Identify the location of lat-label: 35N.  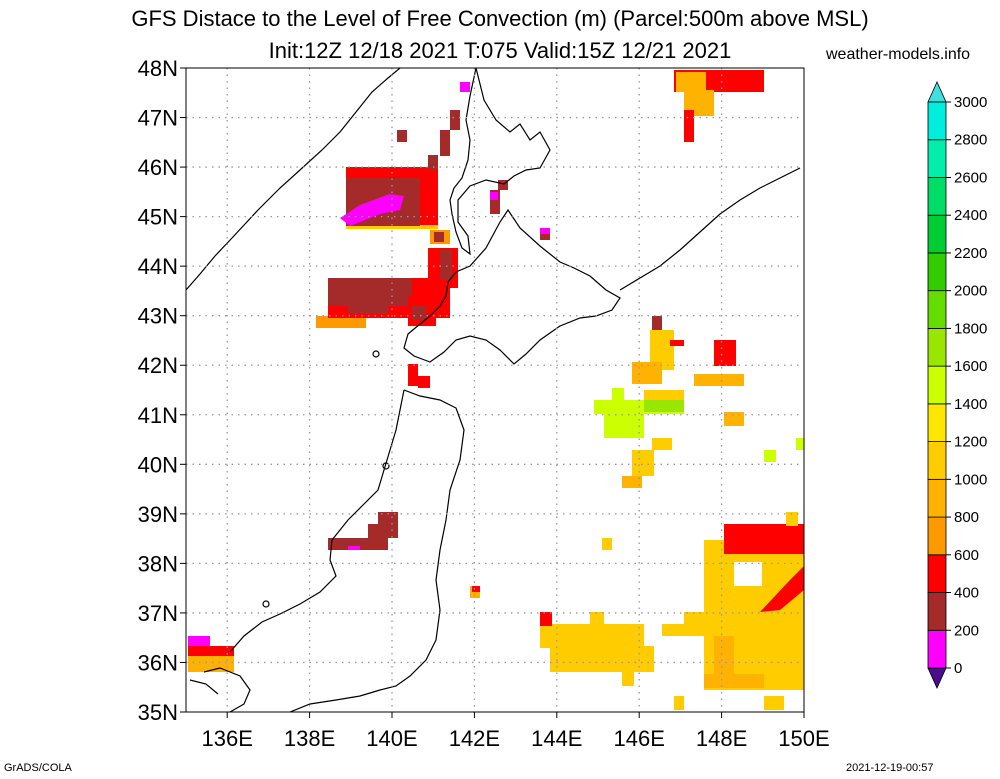
(158, 712).